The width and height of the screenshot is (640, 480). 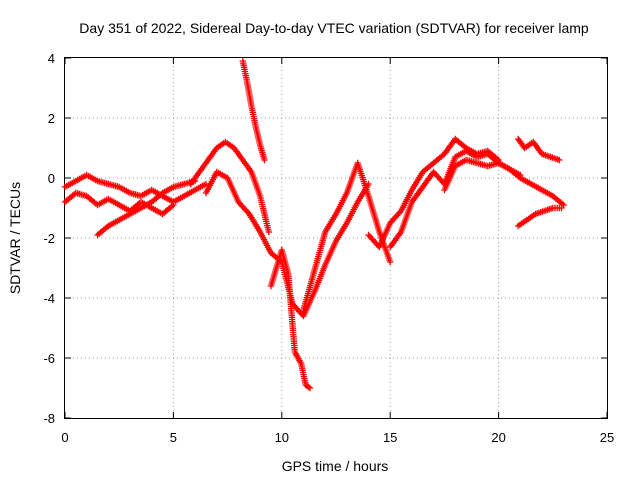 I want to click on track-marker, so click(x=308, y=387).